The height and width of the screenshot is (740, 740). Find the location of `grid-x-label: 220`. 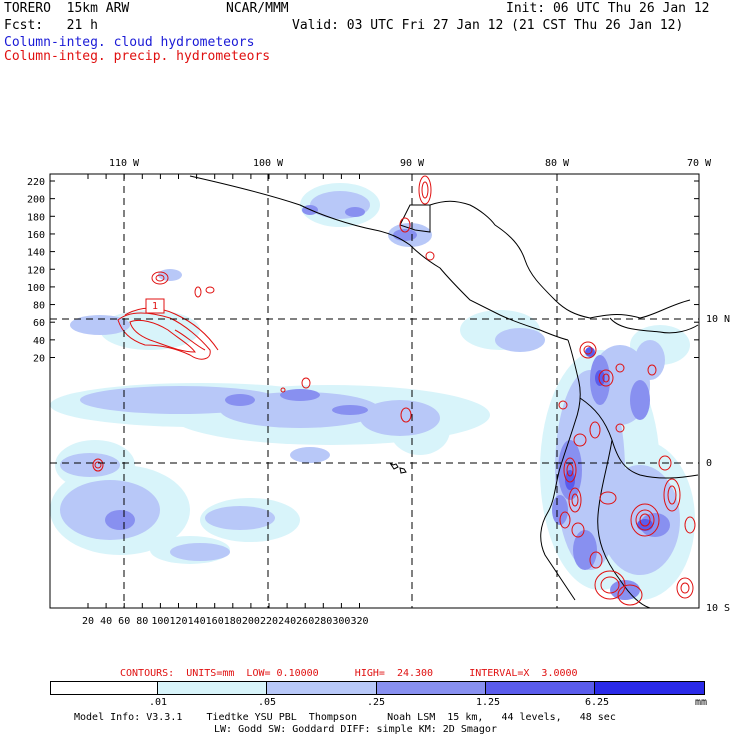

grid-x-label: 220 is located at coordinates (269, 621).